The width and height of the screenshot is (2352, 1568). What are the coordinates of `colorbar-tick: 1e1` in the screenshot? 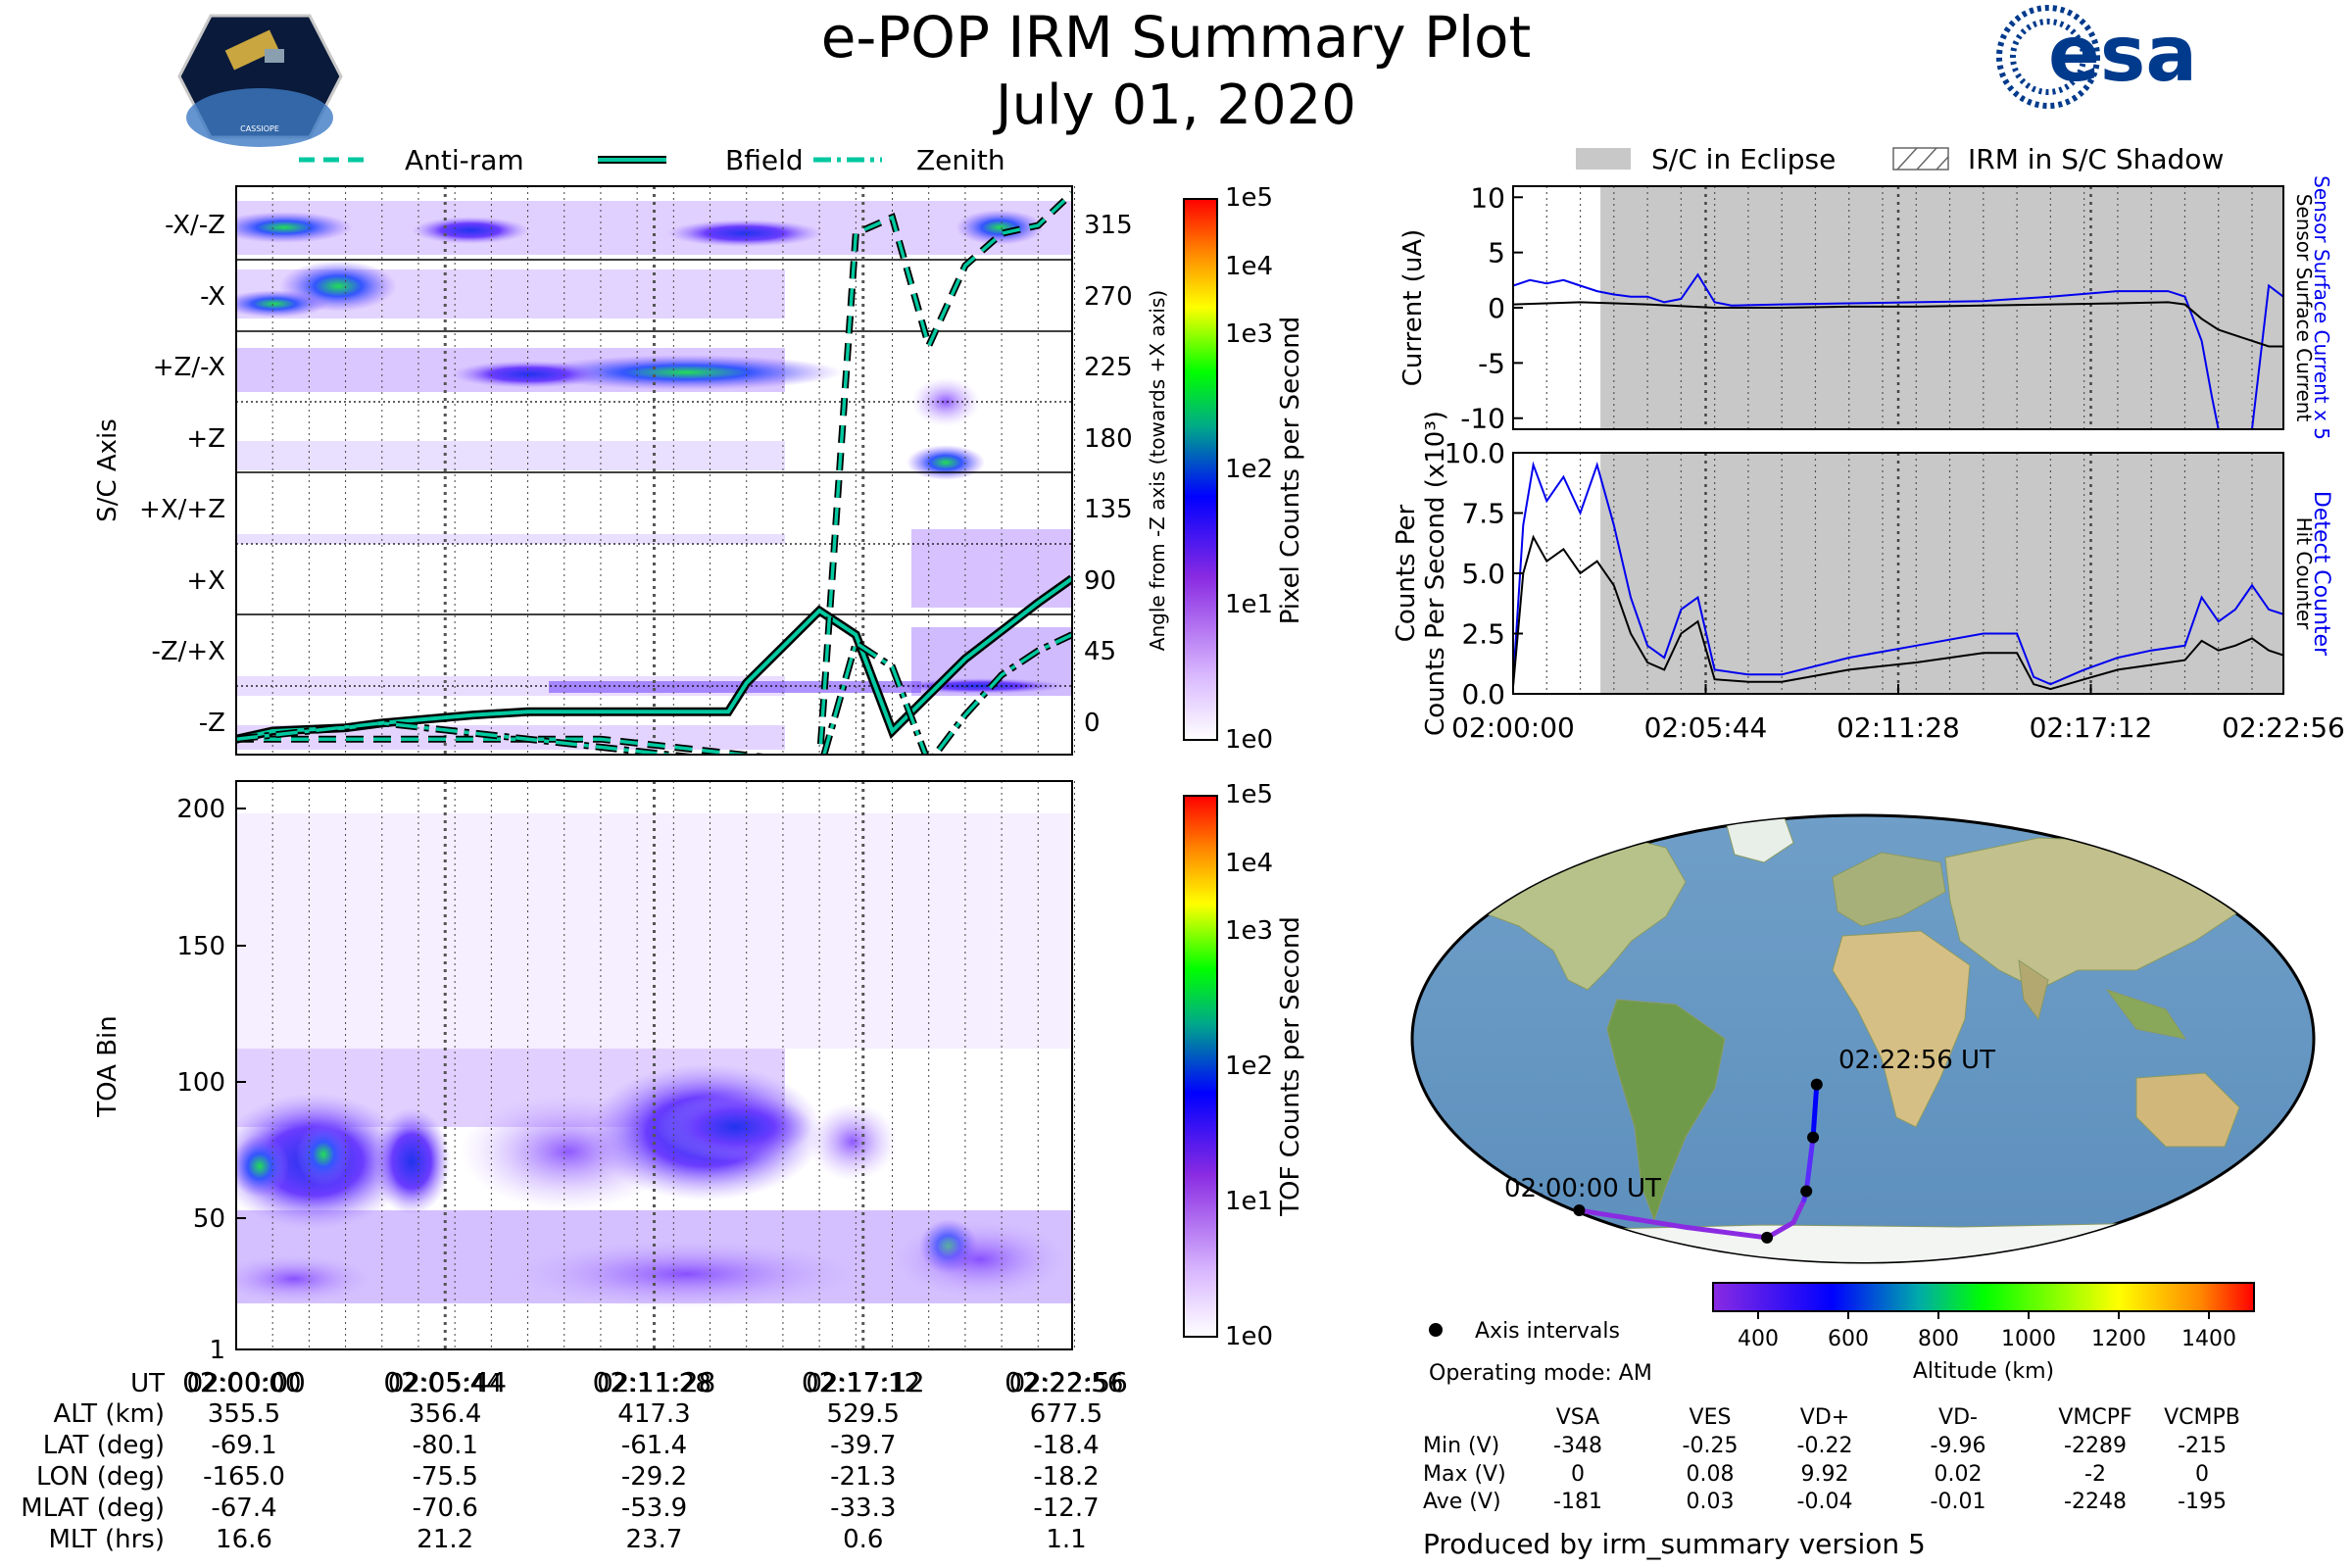 It's located at (1249, 604).